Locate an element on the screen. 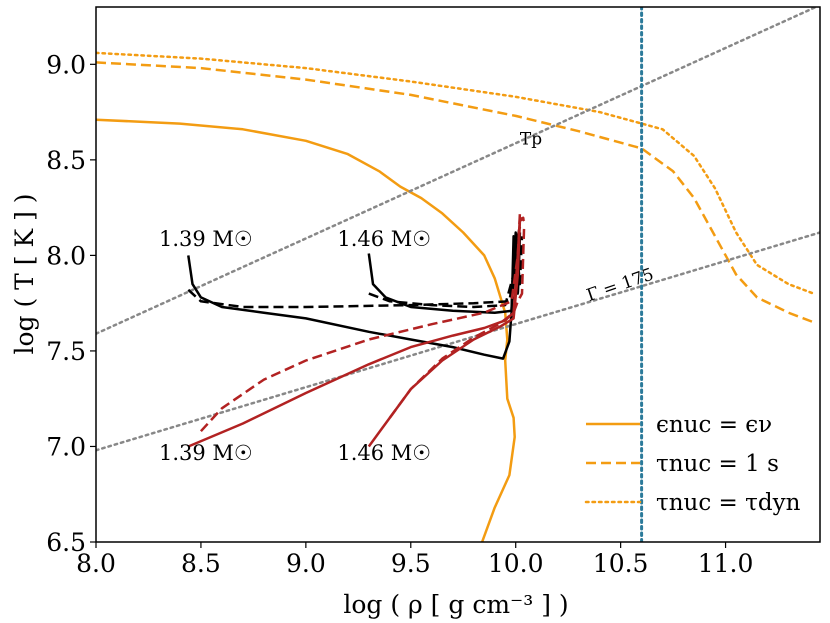  x-tick-label: 8.5 is located at coordinates (201, 563).